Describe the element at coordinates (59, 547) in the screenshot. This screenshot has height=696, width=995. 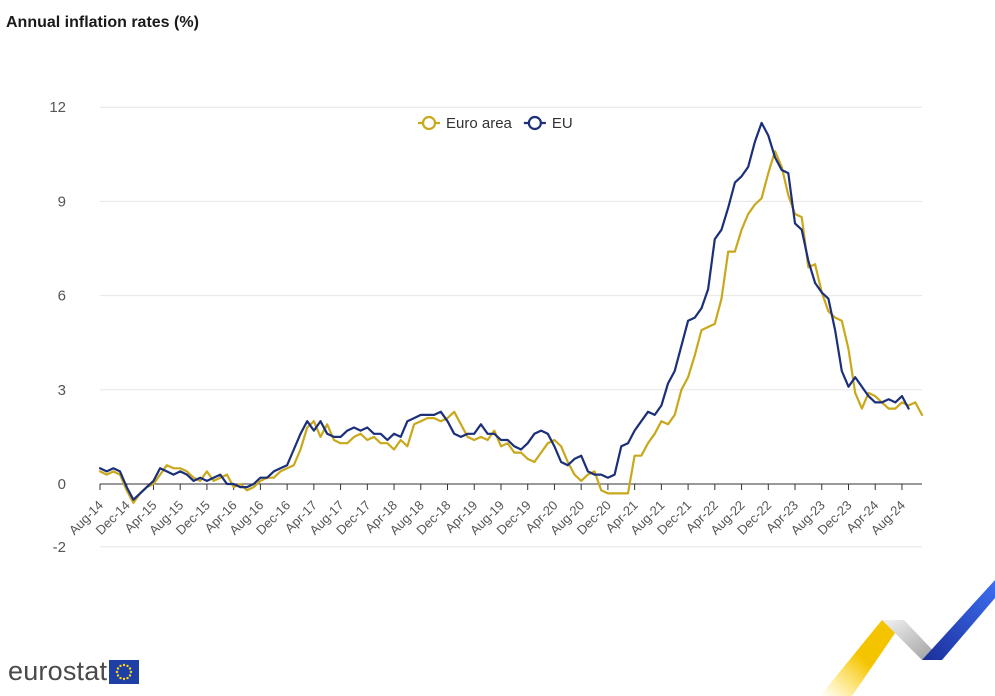
I see `y-tick-label: -2` at that location.